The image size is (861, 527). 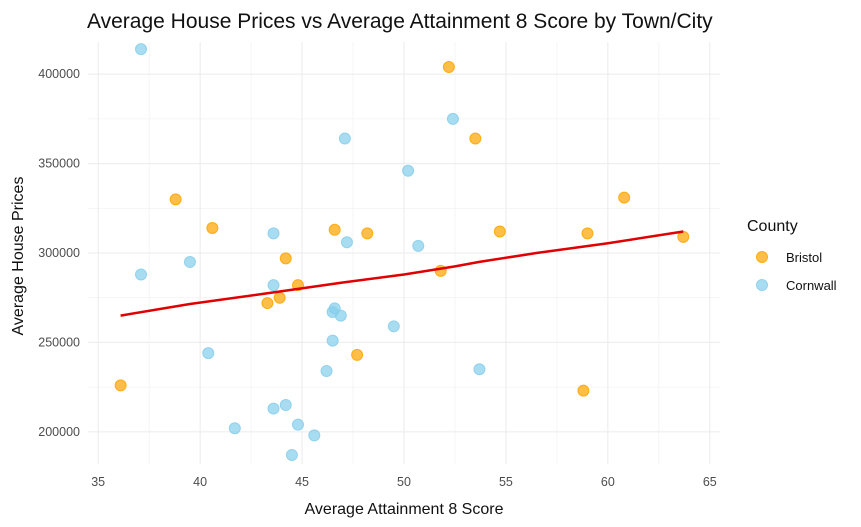 What do you see at coordinates (59, 432) in the screenshot?
I see `y-tick-label: 200000` at bounding box center [59, 432].